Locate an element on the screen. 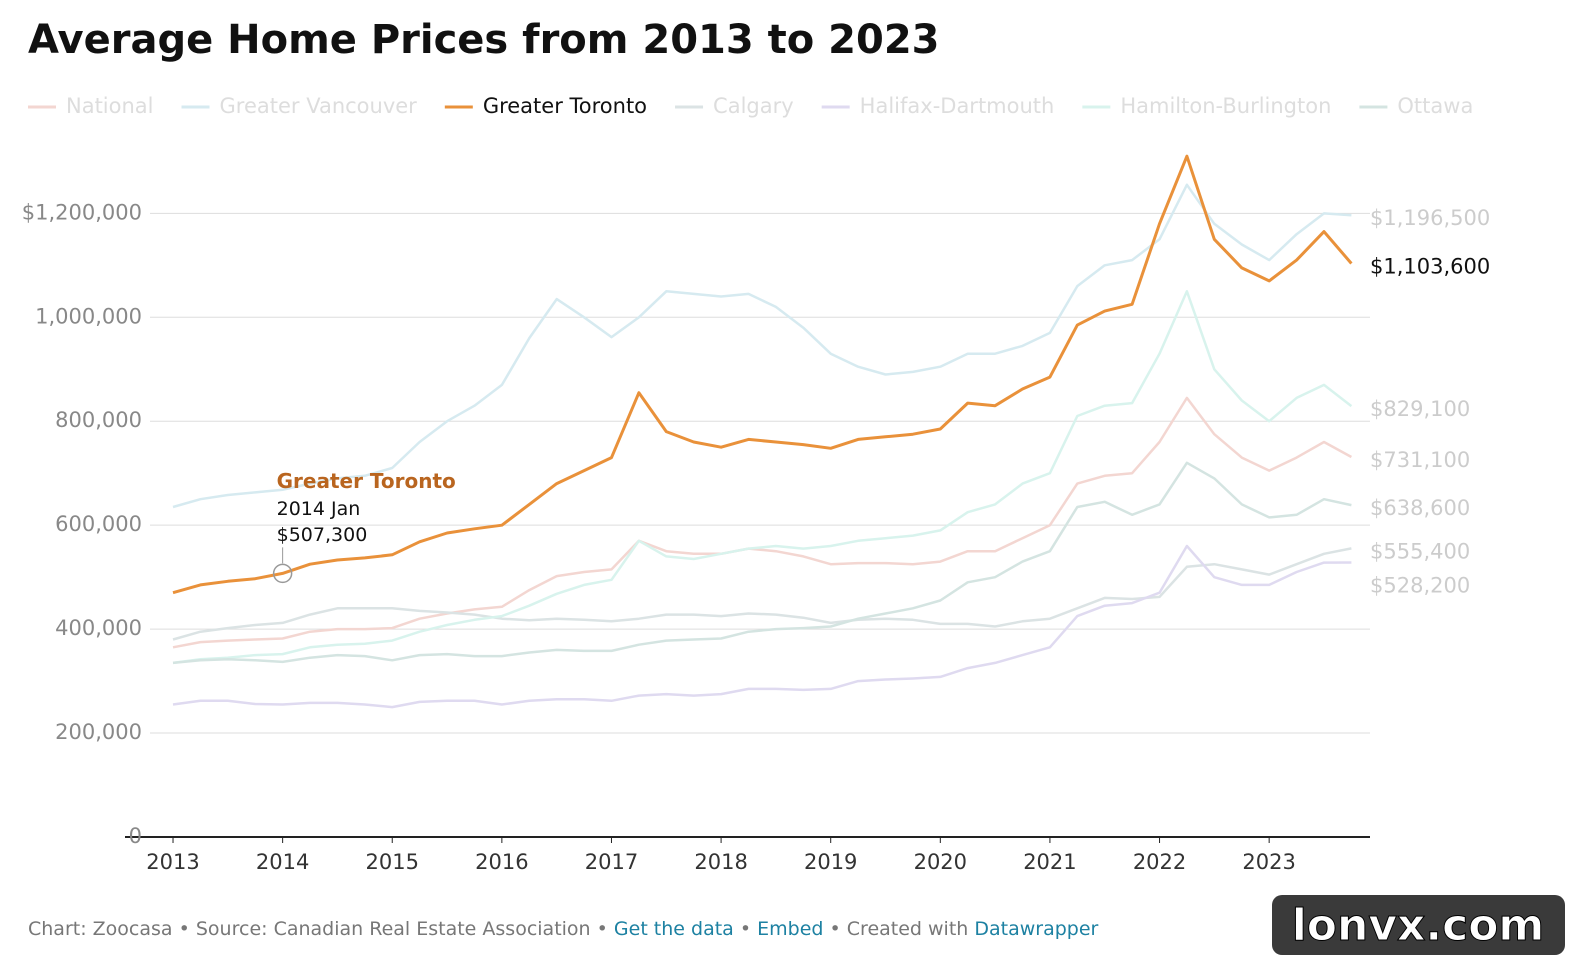 The width and height of the screenshot is (1590, 980). y-tick-label: 0 is located at coordinates (135, 836).